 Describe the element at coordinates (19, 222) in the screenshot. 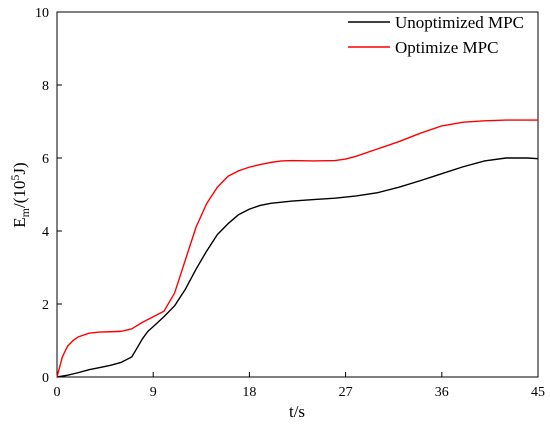

I see `y-axis-title-base: E` at that location.